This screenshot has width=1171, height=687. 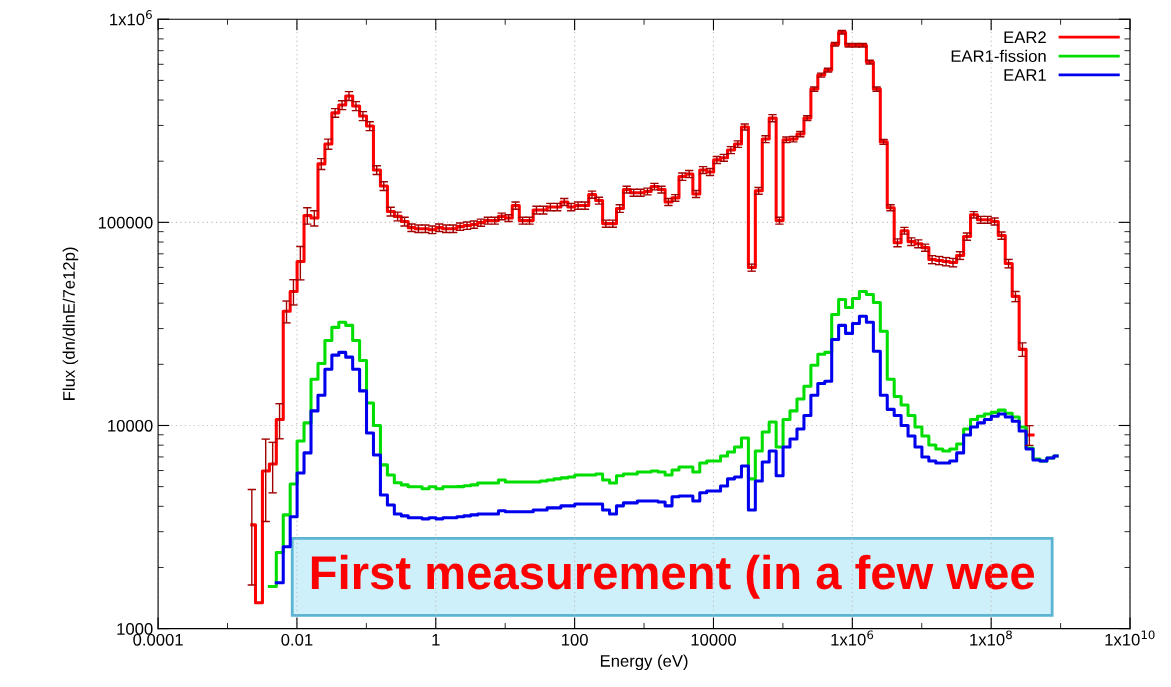 What do you see at coordinates (135, 629) in the screenshot?
I see `y-tick-label: 1000` at bounding box center [135, 629].